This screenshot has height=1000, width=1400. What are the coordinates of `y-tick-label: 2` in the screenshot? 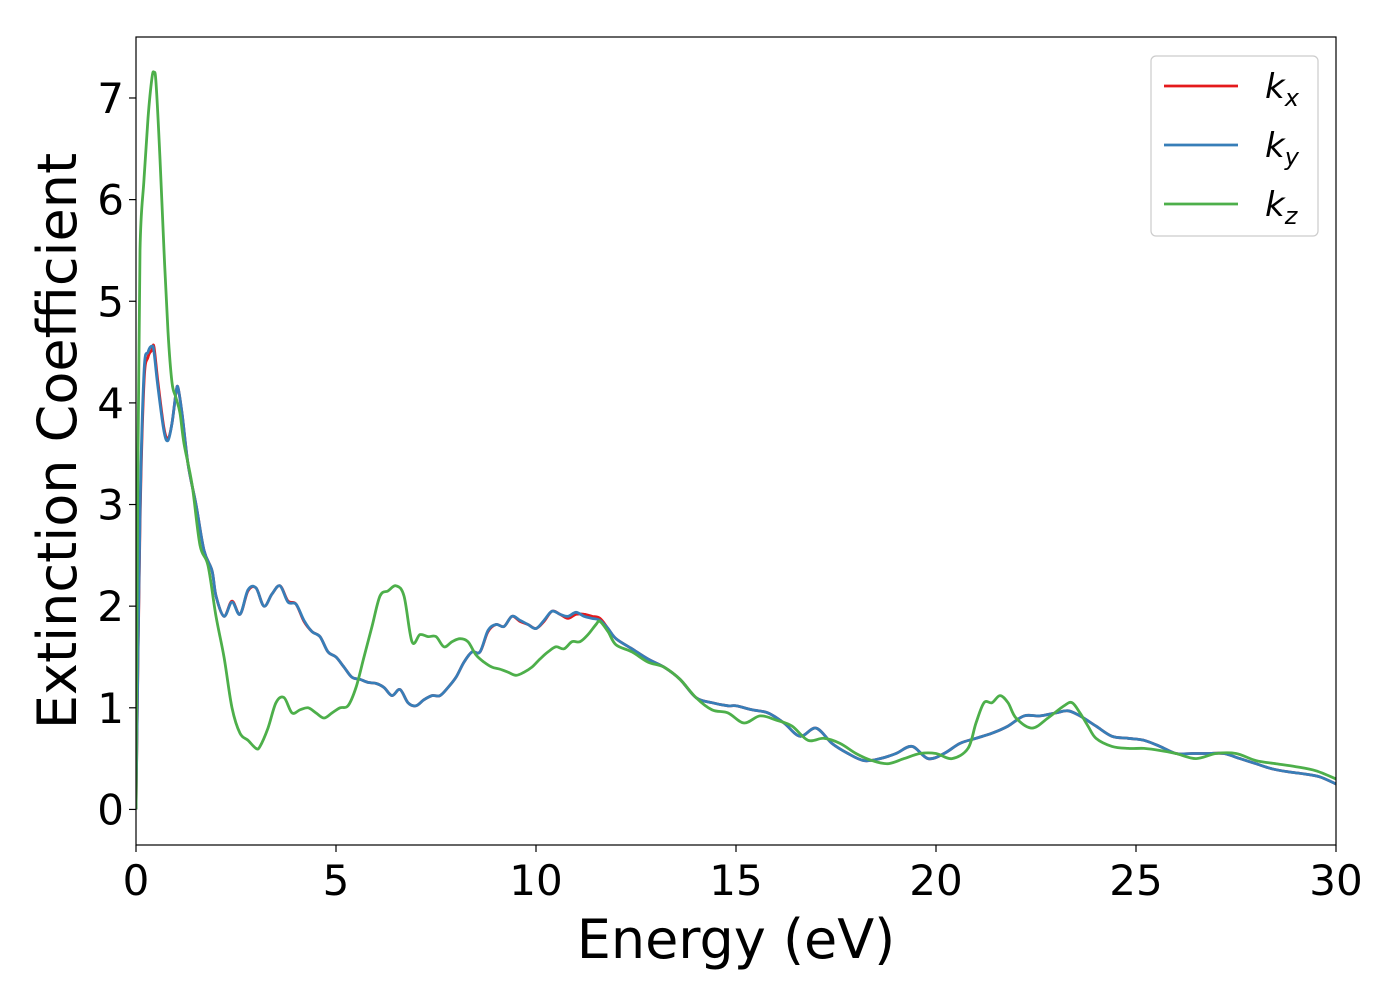 It's located at (110, 606).